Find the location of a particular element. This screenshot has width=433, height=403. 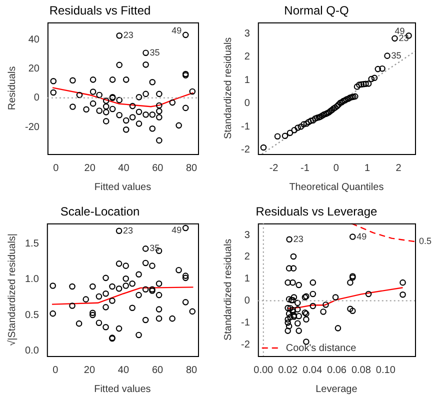

y-tick-label: 0.0 is located at coordinates (32, 350).